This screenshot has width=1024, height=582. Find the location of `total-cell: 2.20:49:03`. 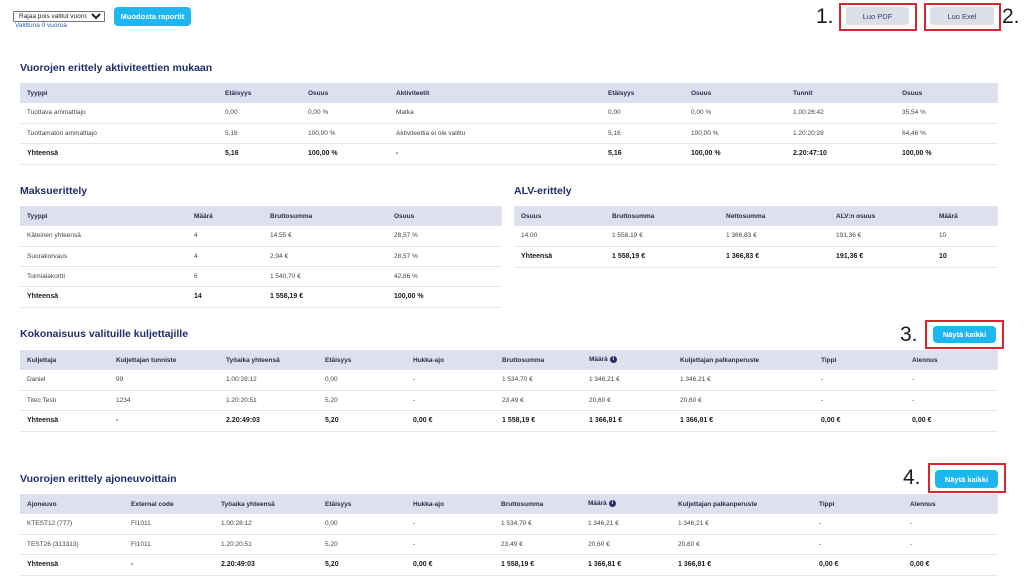

total-cell: 2.20:49:03 is located at coordinates (266, 565).